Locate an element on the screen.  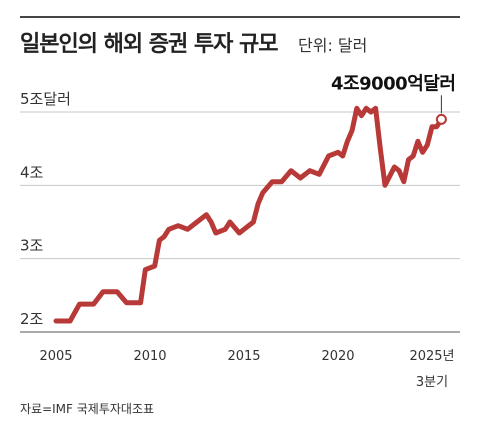
x-tick-label-2005: 2005 is located at coordinates (55, 356).